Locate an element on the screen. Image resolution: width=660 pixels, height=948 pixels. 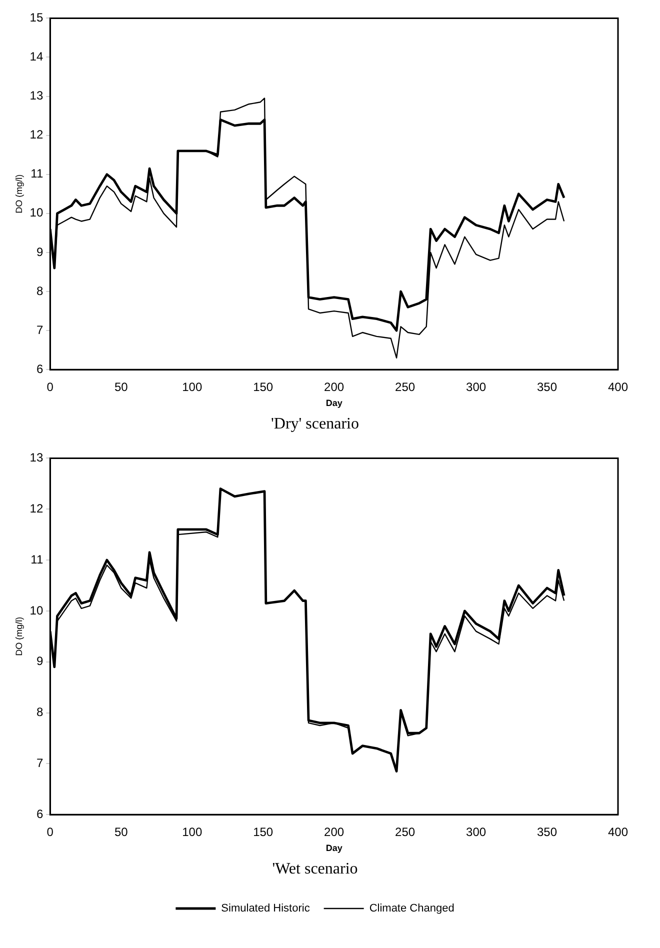
y-tick-label: 14 is located at coordinates (37, 57).